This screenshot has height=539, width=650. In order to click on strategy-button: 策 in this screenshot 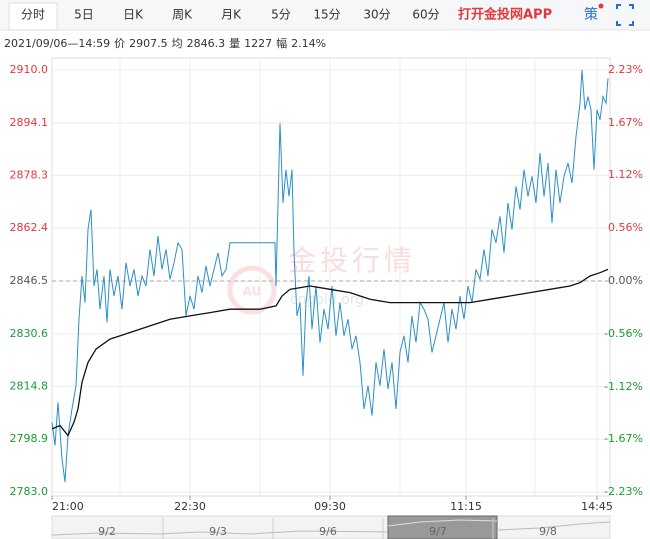, I will do `click(591, 14)`.